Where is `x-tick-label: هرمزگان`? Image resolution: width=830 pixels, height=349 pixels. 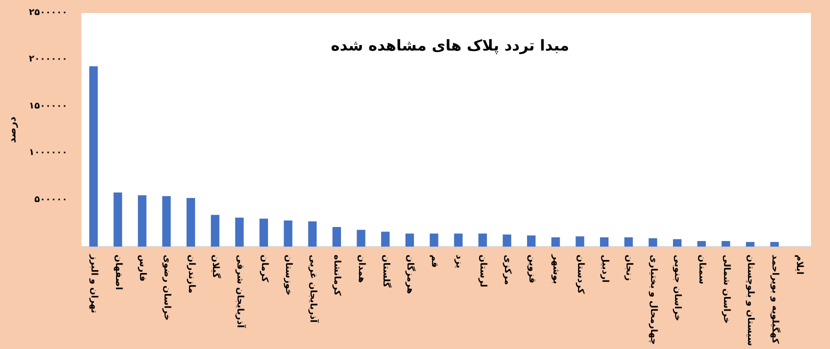
x-tick-label: هرمزگان is located at coordinates (410, 274).